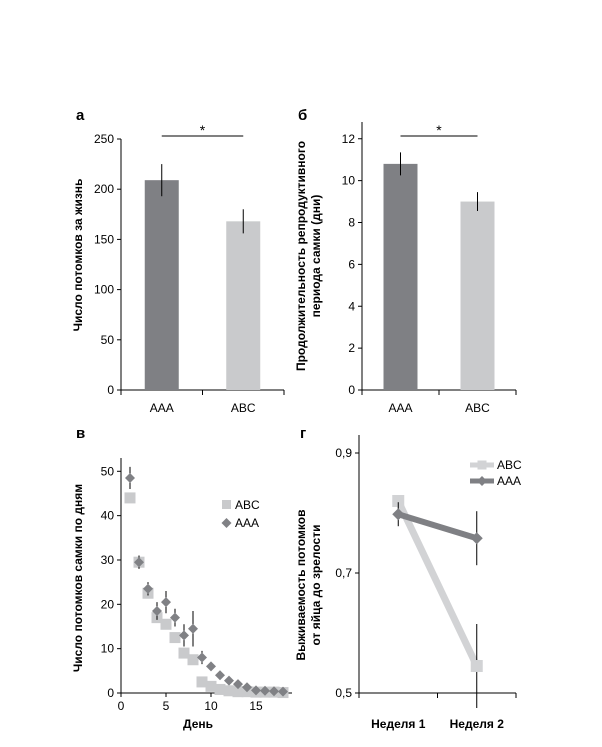 This screenshot has height=747, width=602. Describe the element at coordinates (203, 130) in the screenshot. I see `panel-a-significance: *` at that location.